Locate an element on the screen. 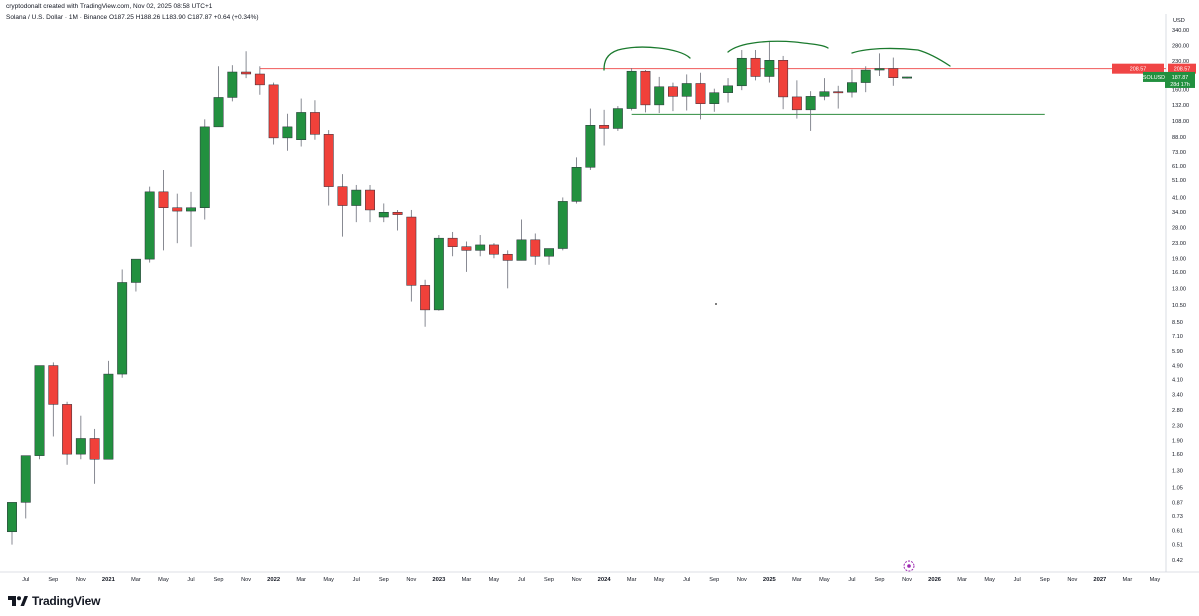 This screenshot has height=616, width=1199. event-icon is located at coordinates (909, 566).